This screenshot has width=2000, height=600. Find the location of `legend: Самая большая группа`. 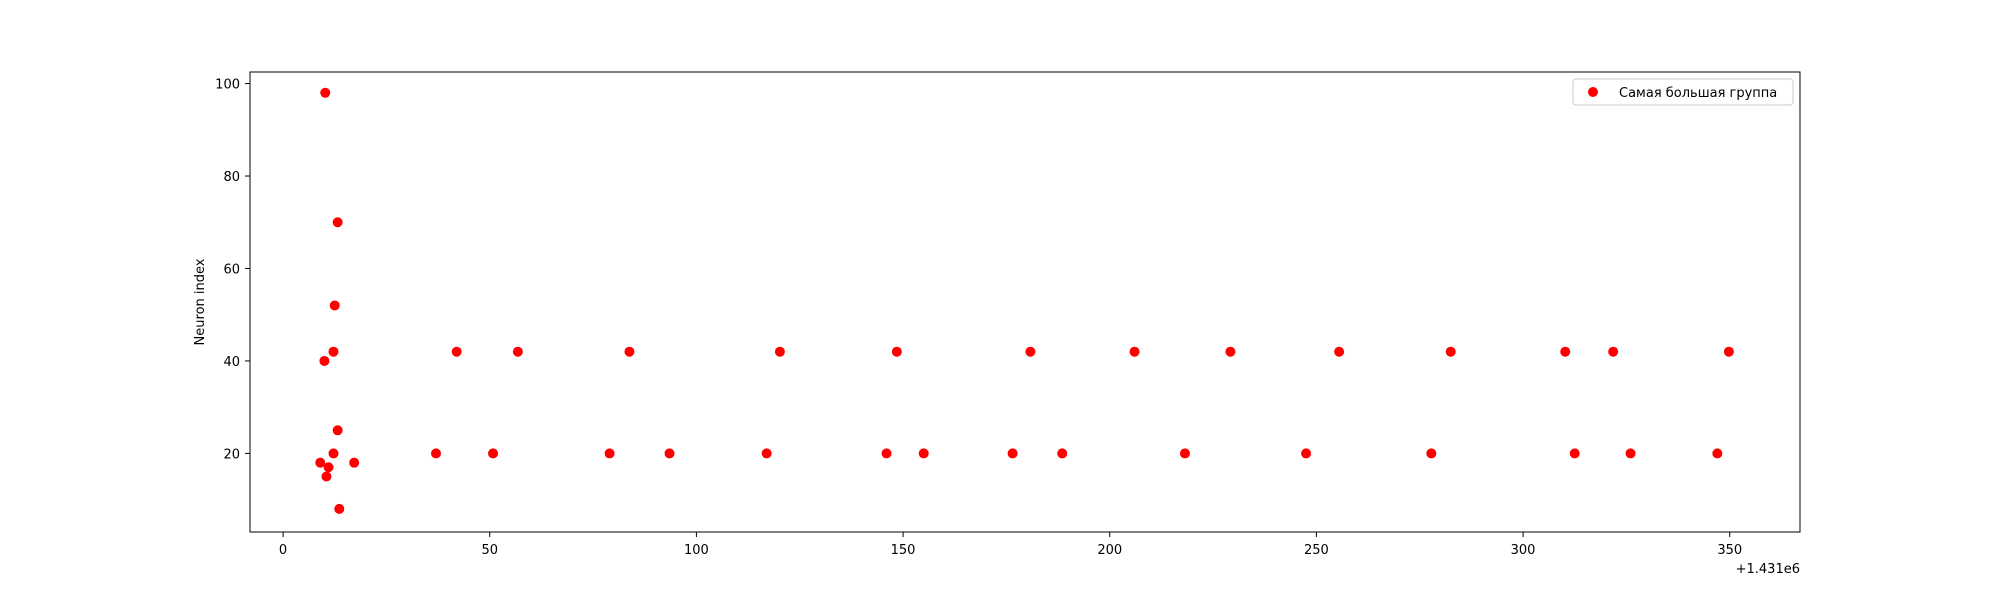

legend: Самая большая группа is located at coordinates (1683, 92).